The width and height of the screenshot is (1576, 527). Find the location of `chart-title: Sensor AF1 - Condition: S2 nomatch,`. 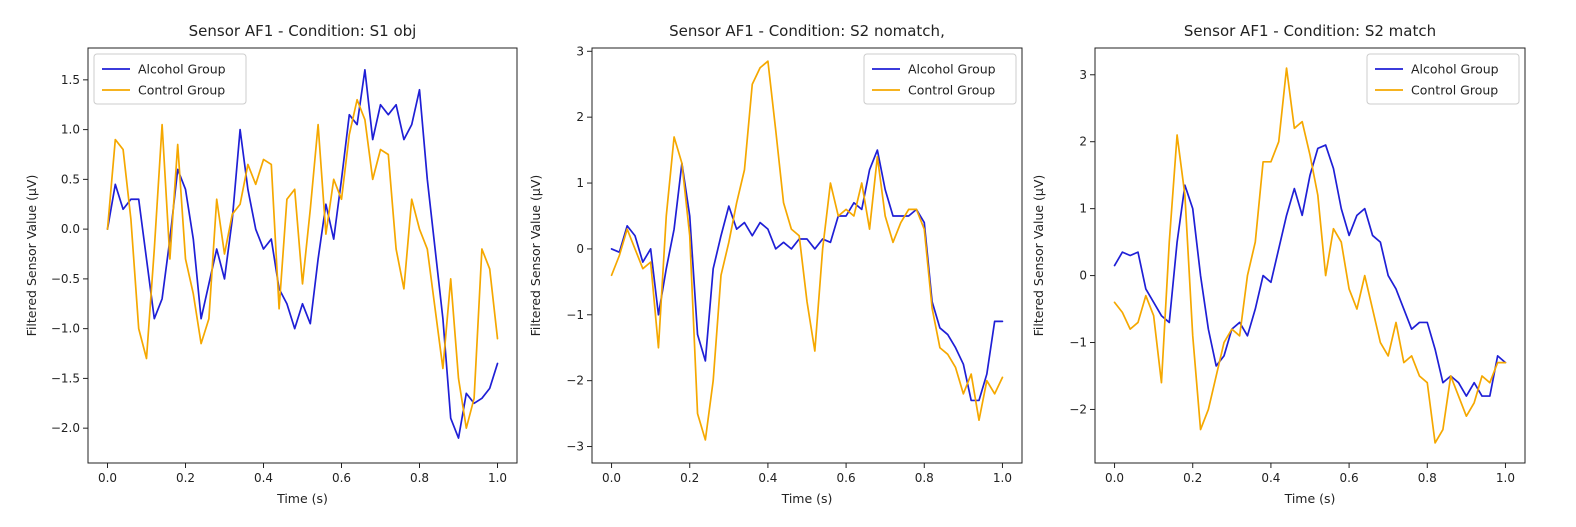

chart-title: Sensor AF1 - Condition: S2 nomatch, is located at coordinates (807, 31).